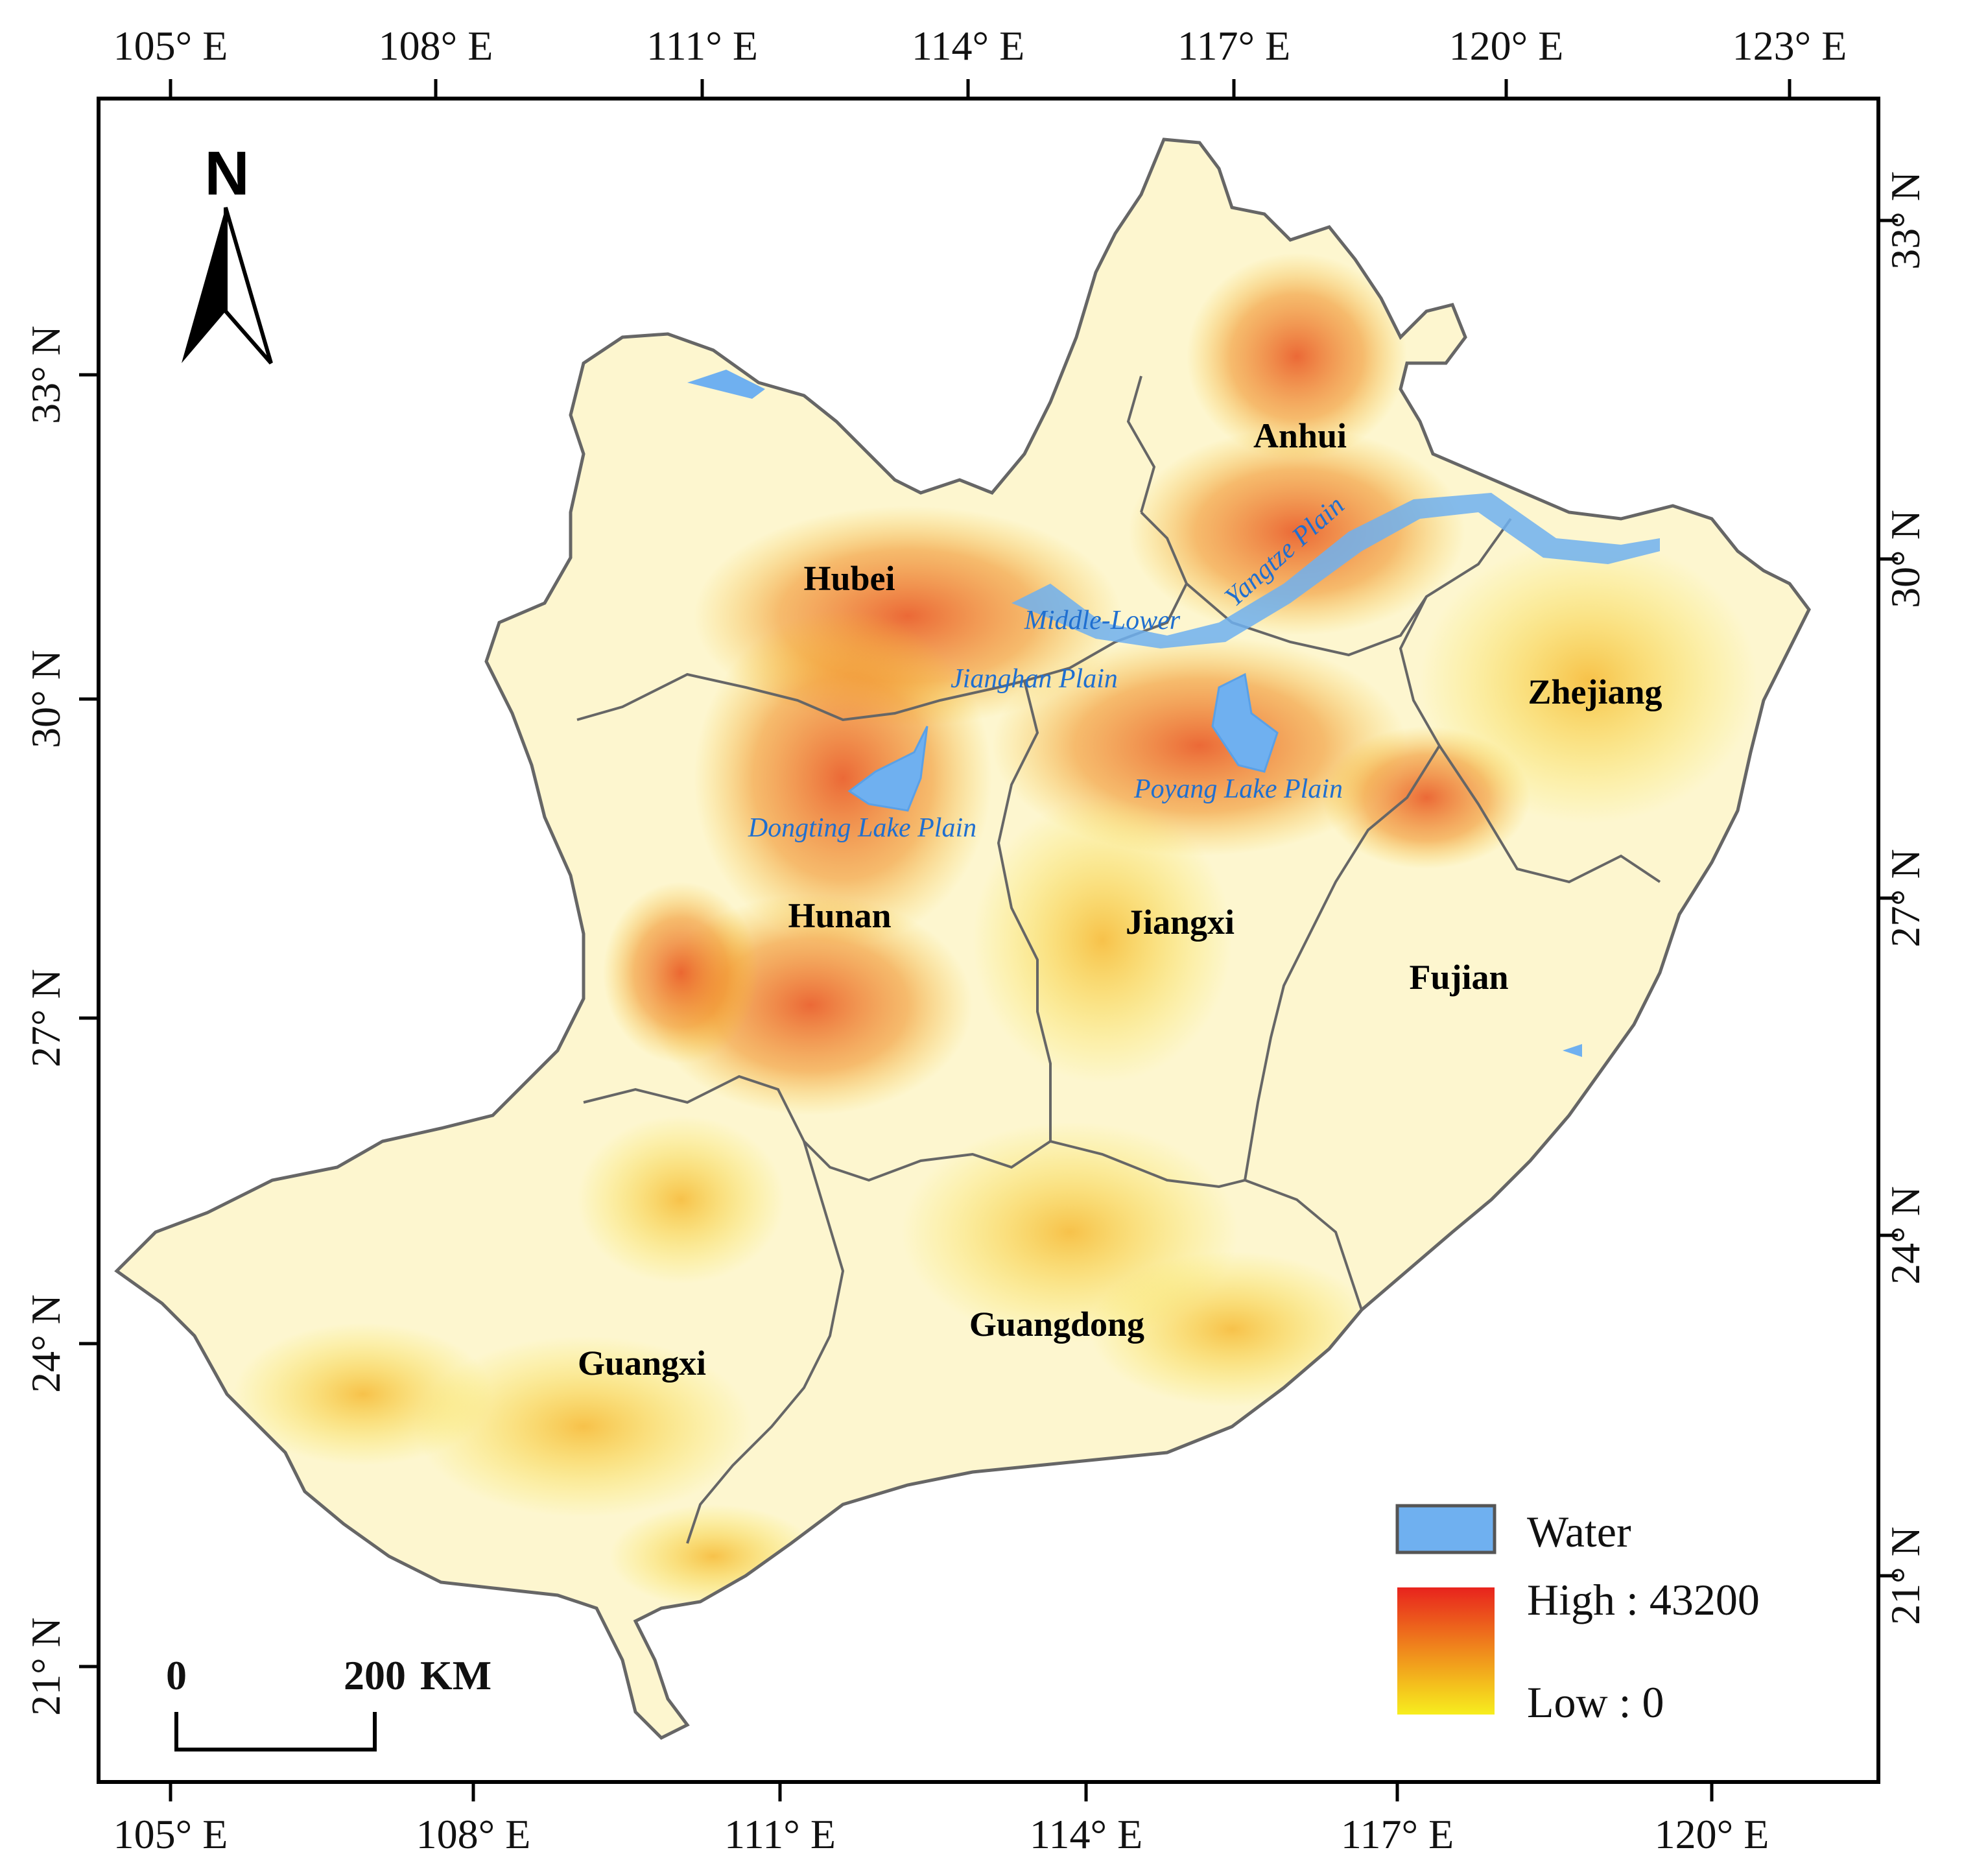 The width and height of the screenshot is (1975, 1876). Describe the element at coordinates (862, 828) in the screenshot. I see `plain-label-dongting: Dongting Lake Plain` at that location.